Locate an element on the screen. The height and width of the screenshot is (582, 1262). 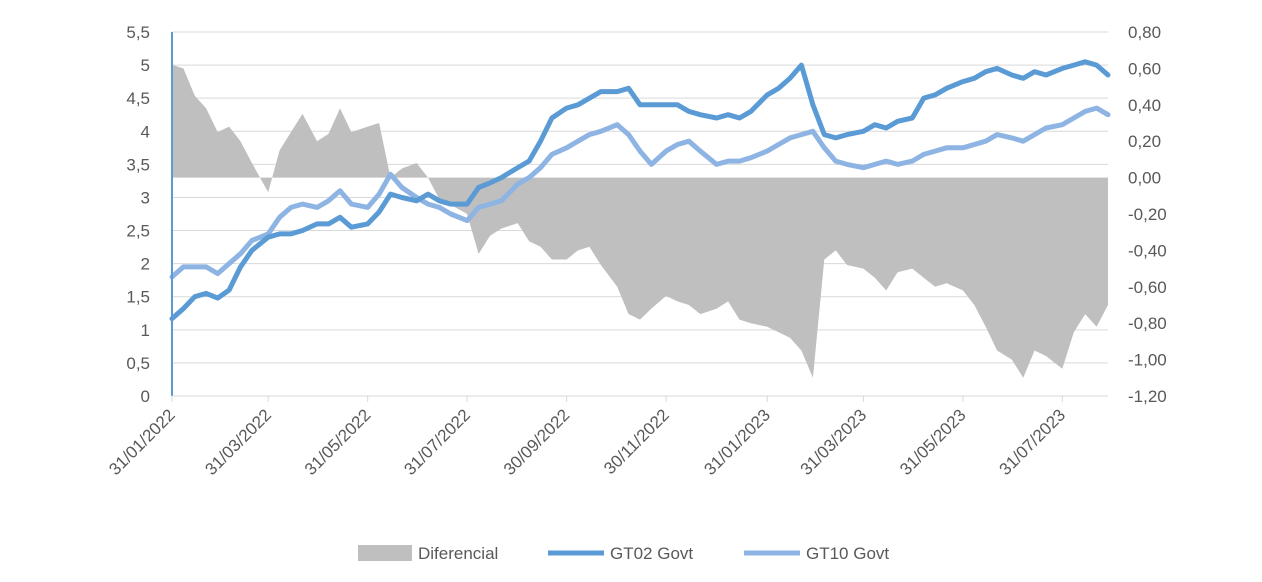
y-right-tick-label: -0,40 is located at coordinates (1147, 250).